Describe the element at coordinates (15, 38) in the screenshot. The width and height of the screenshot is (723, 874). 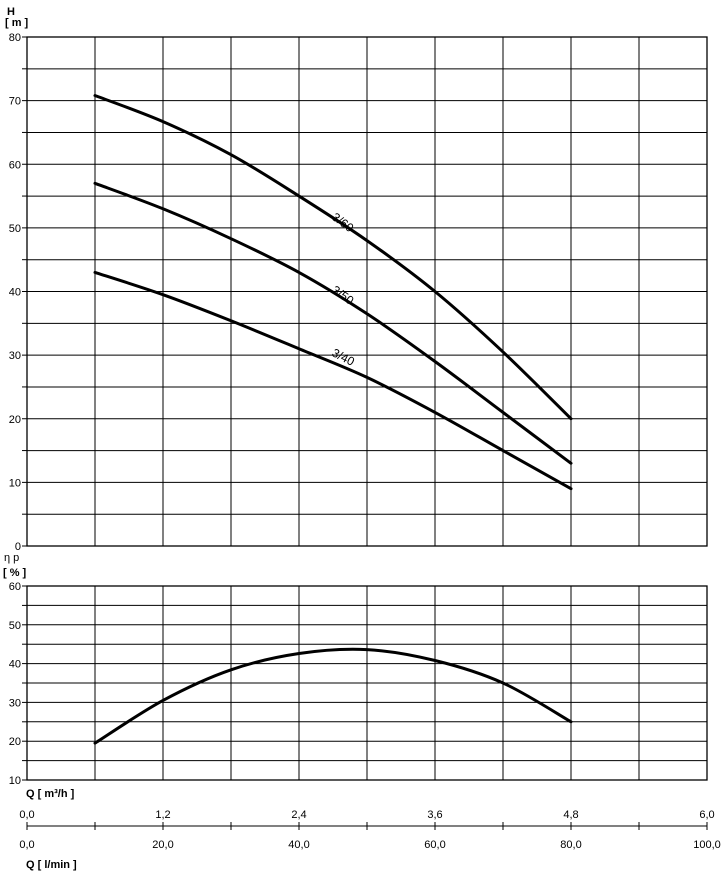
I see `y-tick-label: 80` at that location.